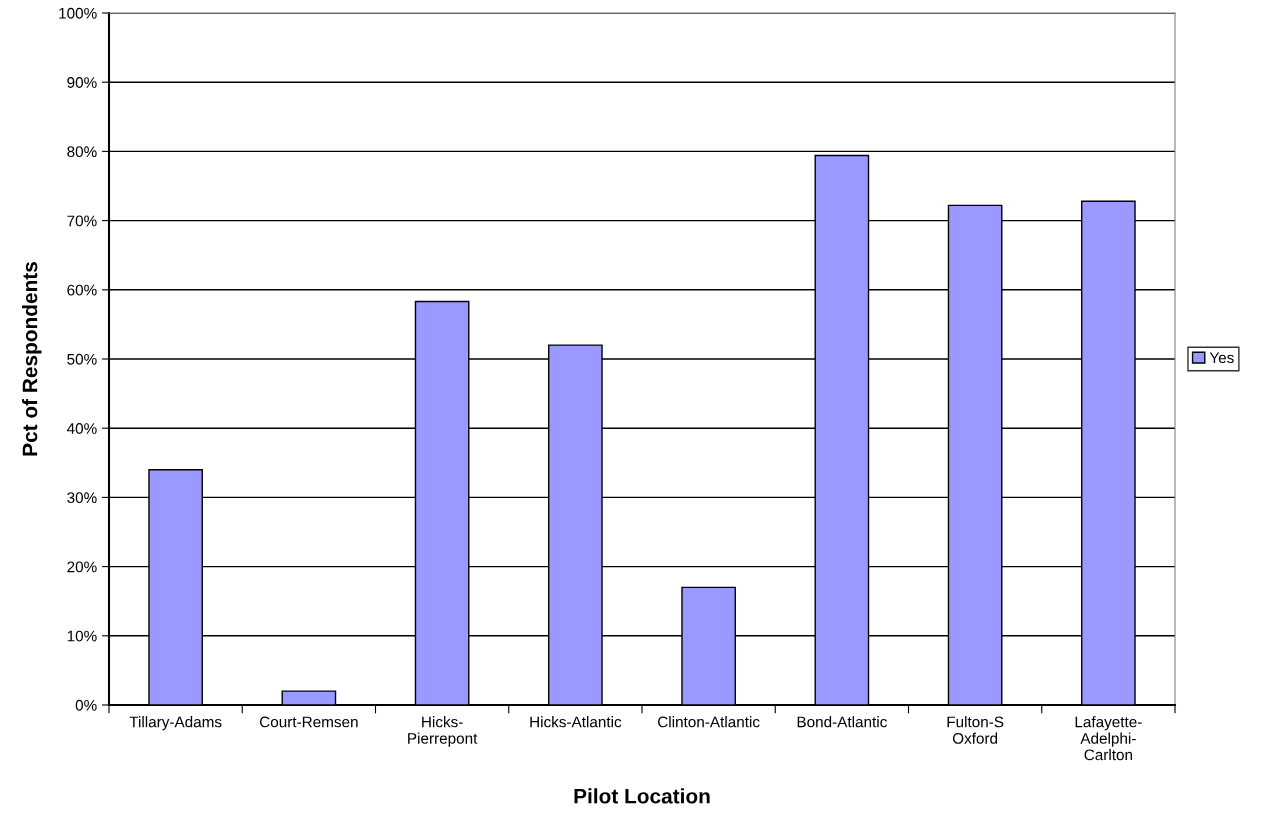 This screenshot has width=1269, height=830. What do you see at coordinates (81, 428) in the screenshot?
I see `y-tick-label: 40%` at bounding box center [81, 428].